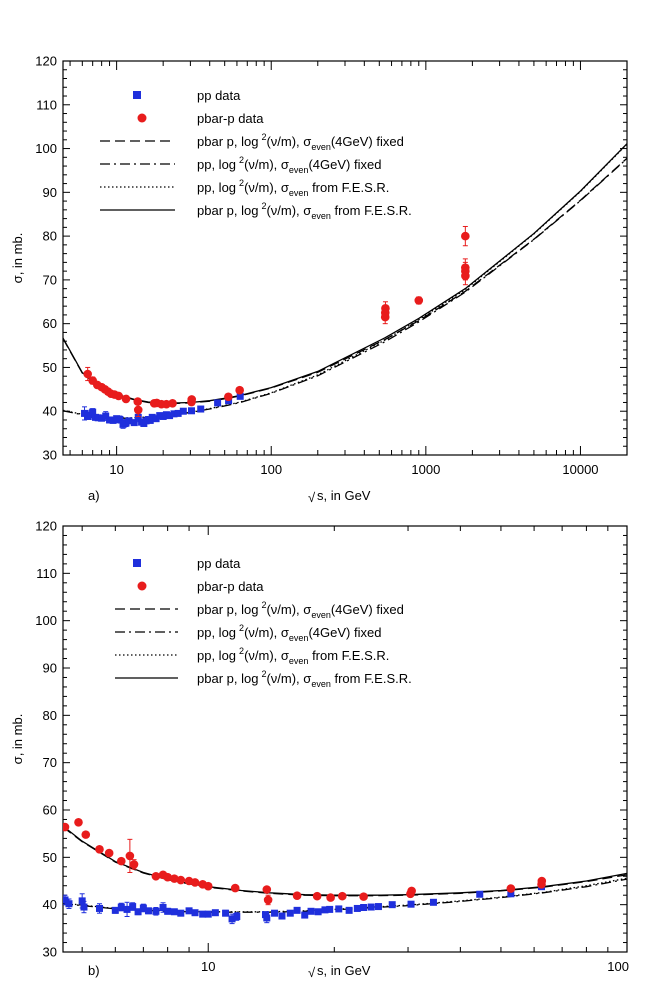 The image size is (664, 988). I want to click on legend-label: pbar-p data, so click(230, 118).